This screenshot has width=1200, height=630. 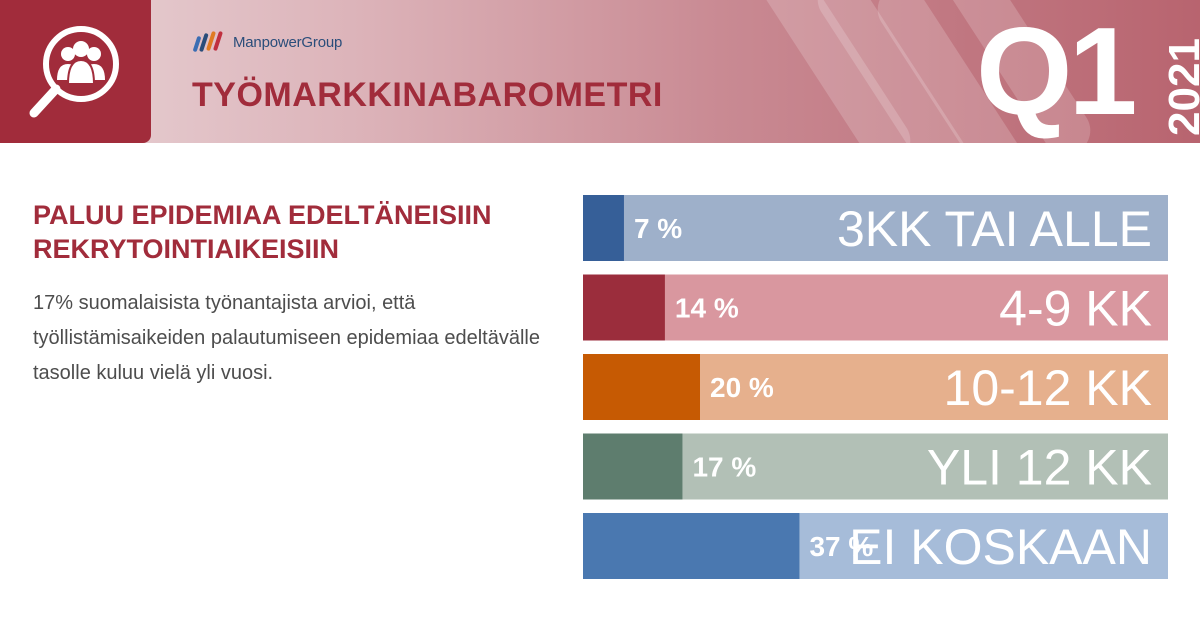 I want to click on category-label: EI KOSKAAN, so click(x=1000, y=547).